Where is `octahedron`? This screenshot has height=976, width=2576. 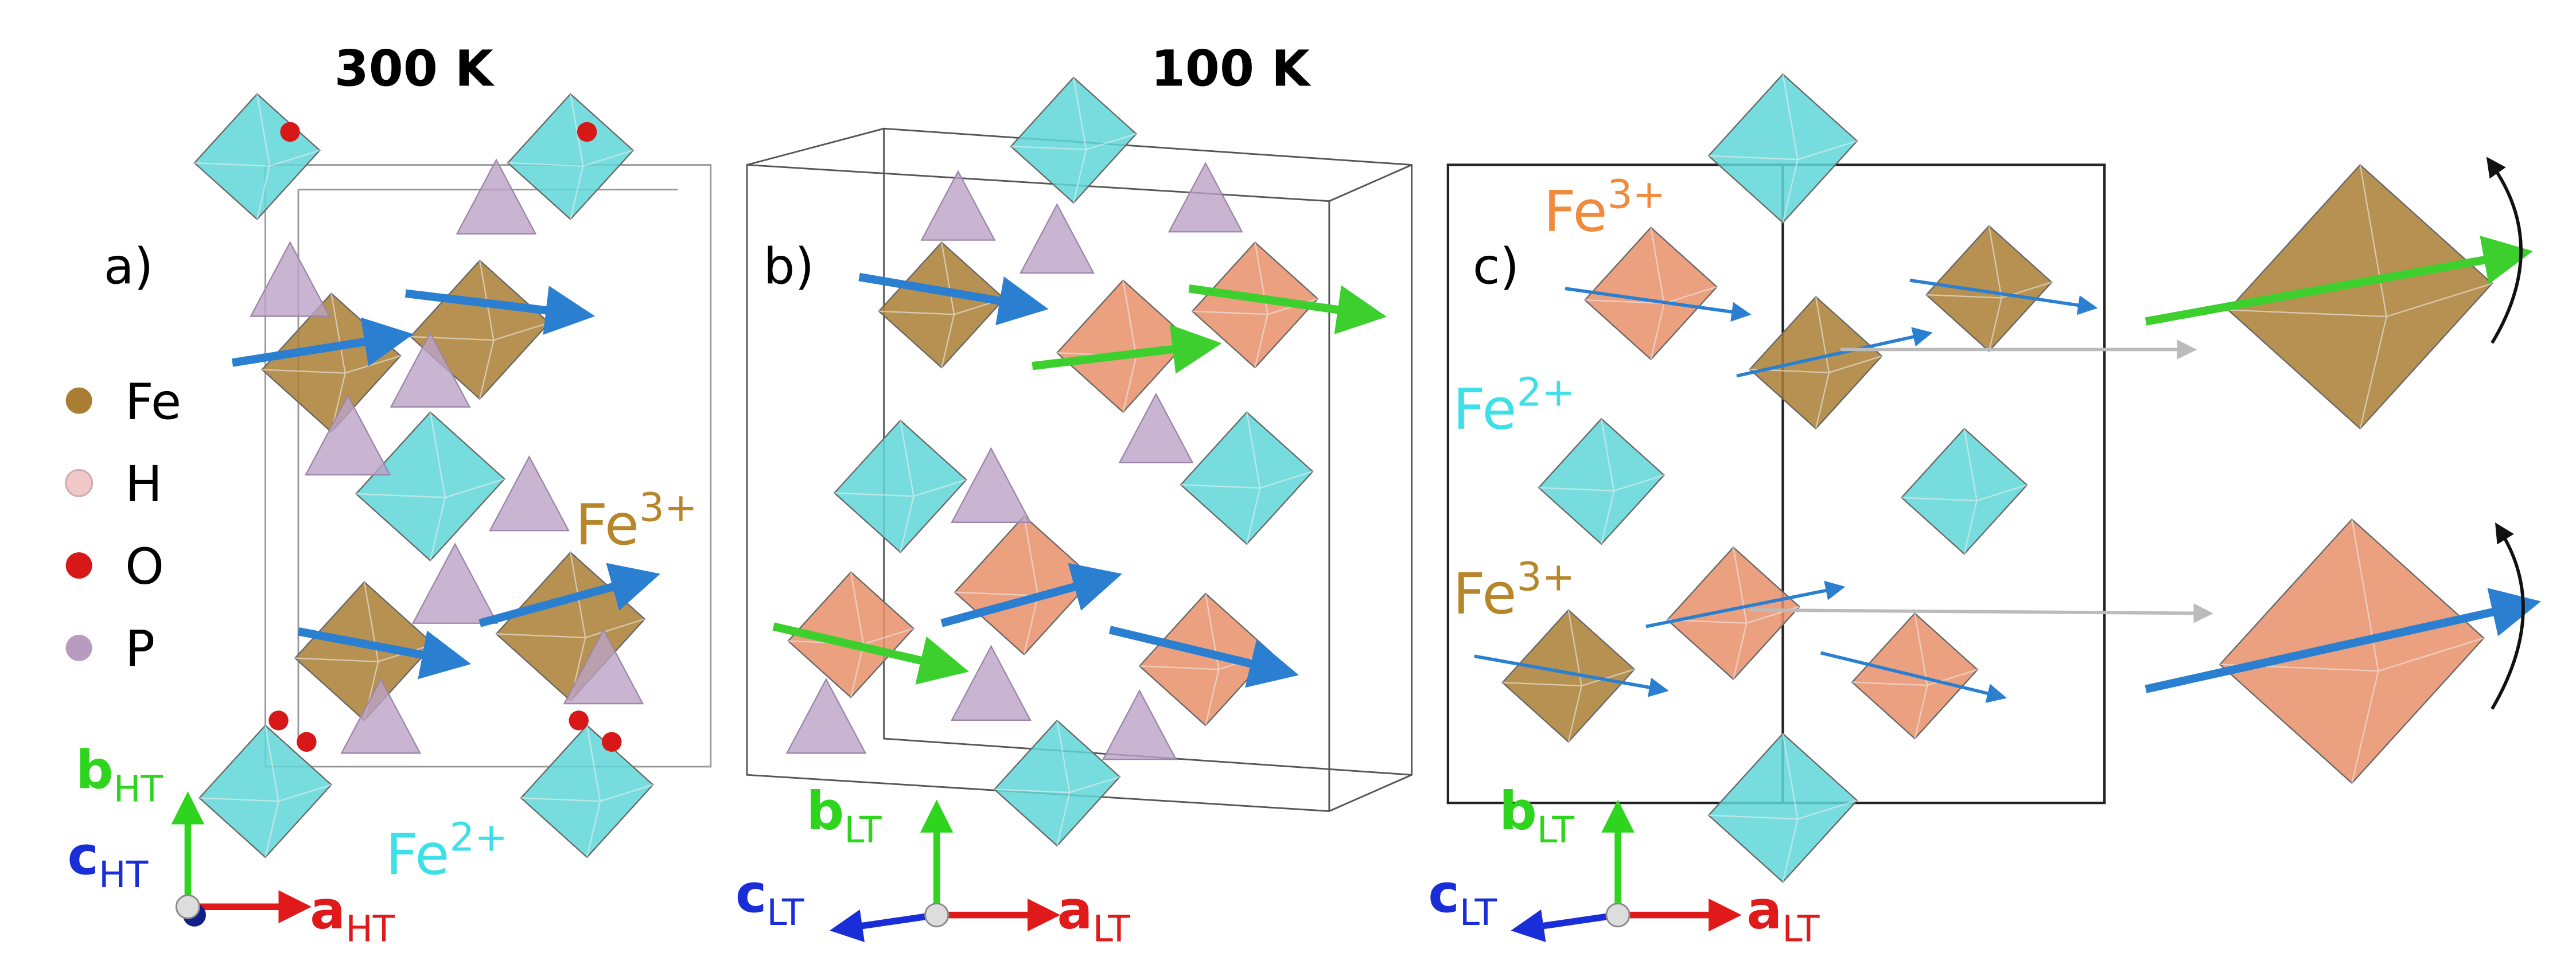 octahedron is located at coordinates (2352, 651).